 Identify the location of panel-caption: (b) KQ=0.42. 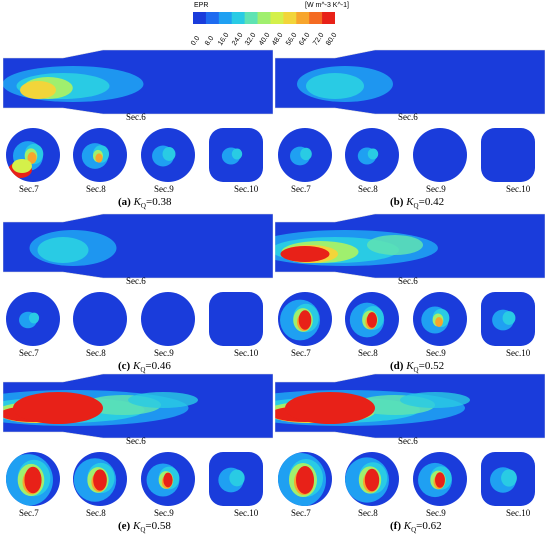
(417, 203).